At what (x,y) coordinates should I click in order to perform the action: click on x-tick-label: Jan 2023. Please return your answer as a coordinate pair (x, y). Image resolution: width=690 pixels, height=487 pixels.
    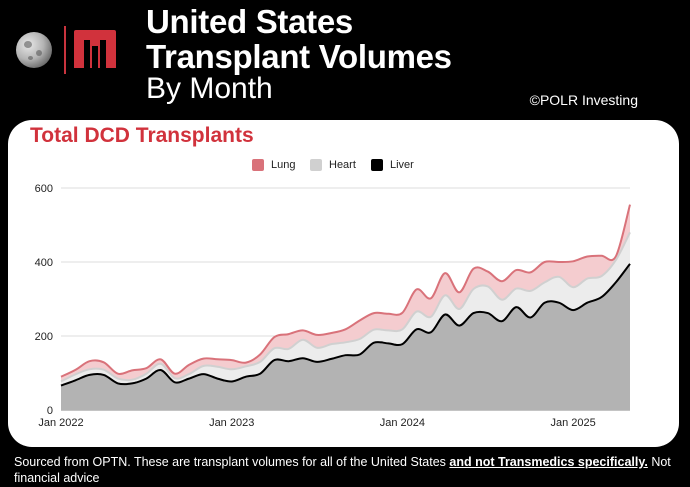
    Looking at the image, I should click on (231, 423).